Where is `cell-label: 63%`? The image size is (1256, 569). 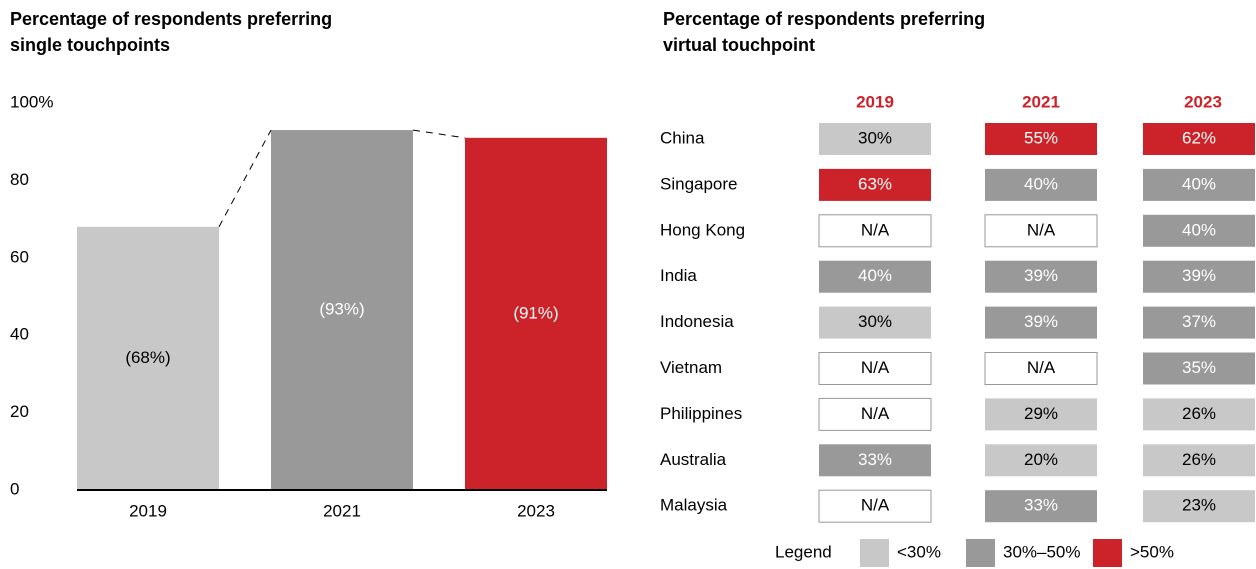 cell-label: 63% is located at coordinates (875, 183).